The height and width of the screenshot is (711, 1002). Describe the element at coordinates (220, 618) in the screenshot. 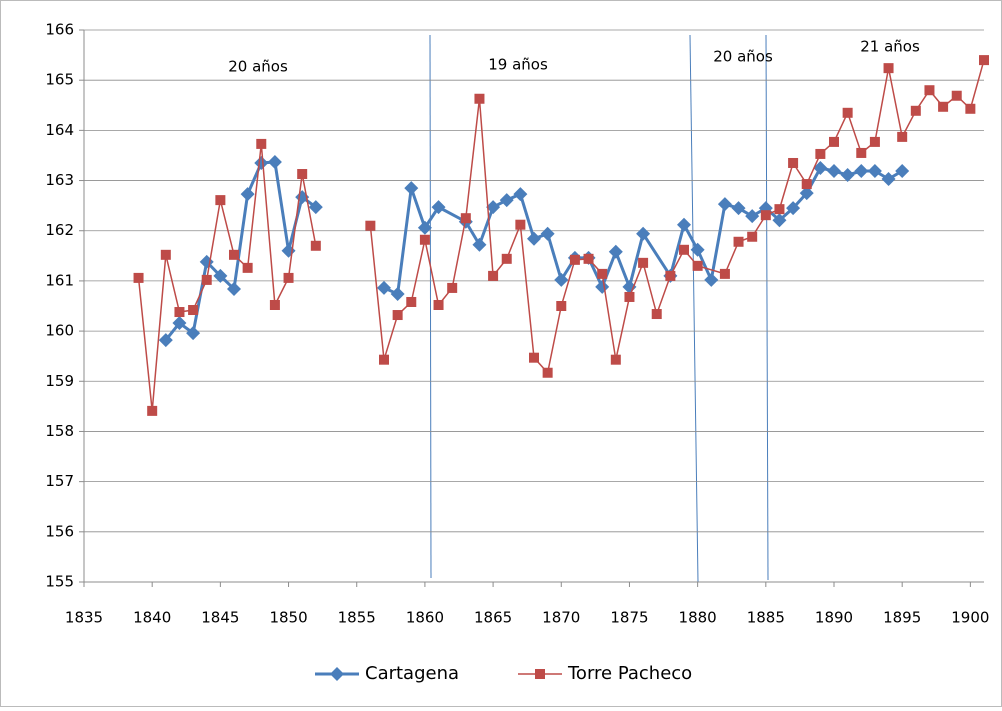

I see `x-tick-label: 1845` at that location.